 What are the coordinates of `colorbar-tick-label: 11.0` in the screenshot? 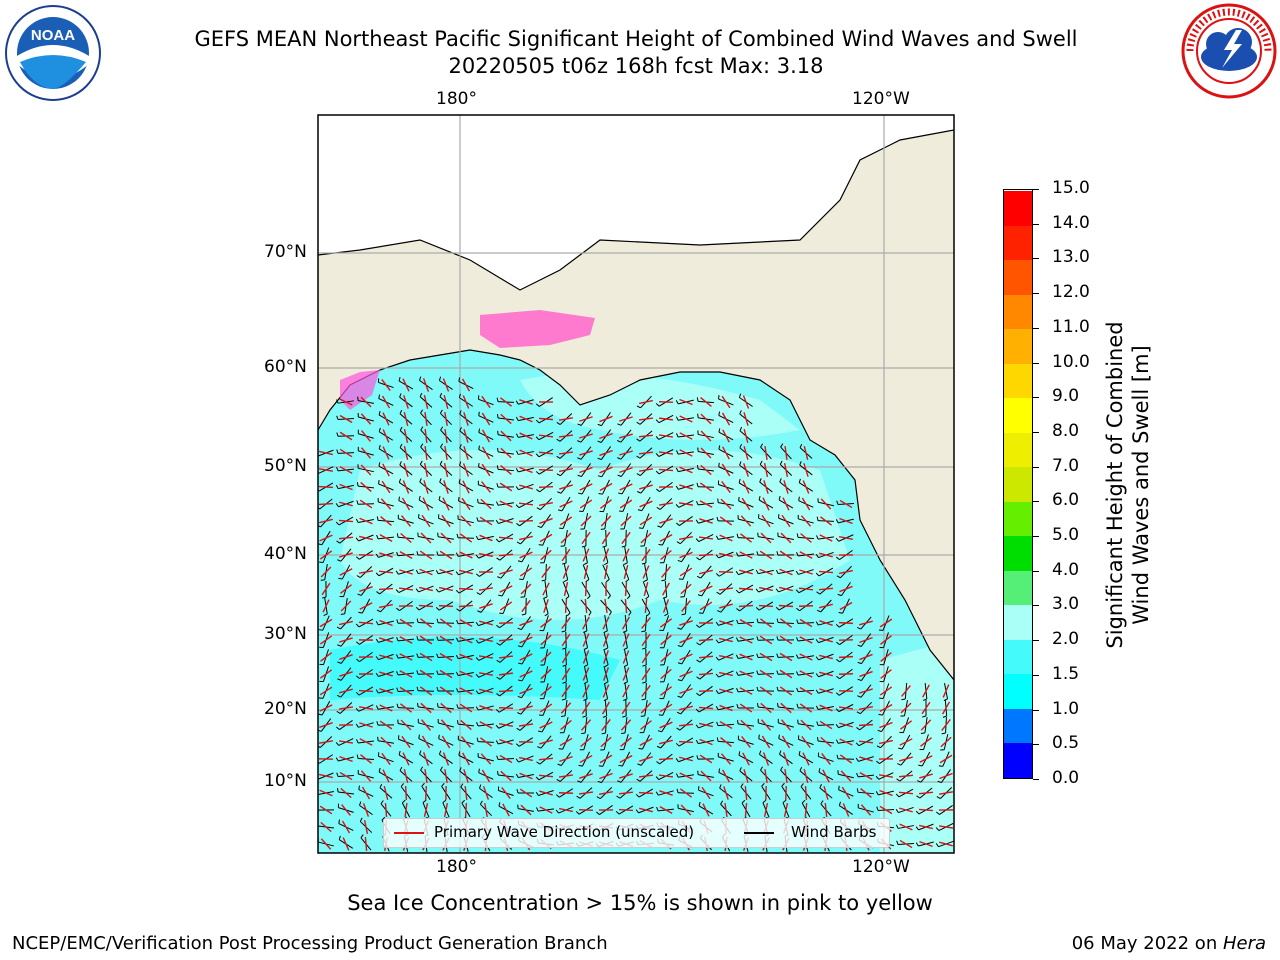 It's located at (1071, 326).